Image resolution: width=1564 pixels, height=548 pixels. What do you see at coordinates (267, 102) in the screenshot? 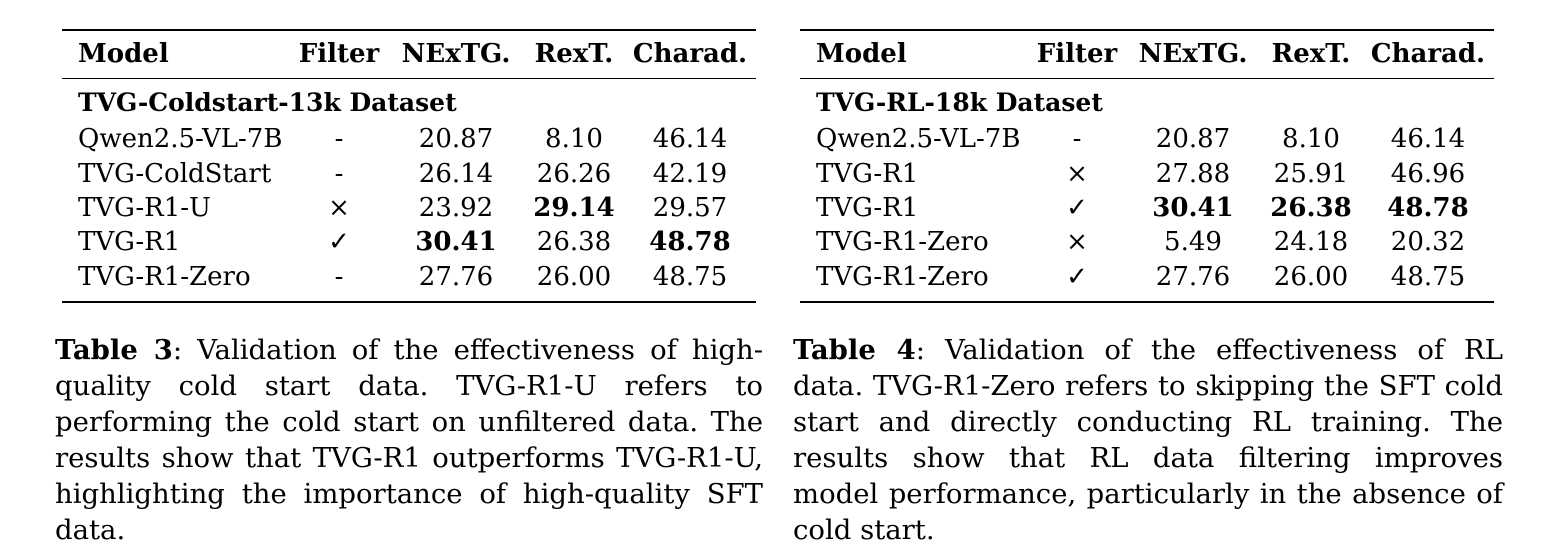
I see `section-title: TVG-Coldstart-13k Dataset` at bounding box center [267, 102].